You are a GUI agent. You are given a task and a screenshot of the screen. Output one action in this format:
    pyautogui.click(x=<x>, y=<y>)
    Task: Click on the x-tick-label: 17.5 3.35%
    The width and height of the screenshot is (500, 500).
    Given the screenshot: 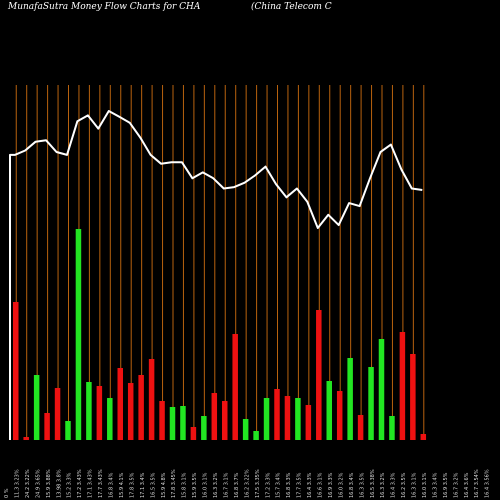 What is the action you would take?
    pyautogui.click(x=258, y=483)
    